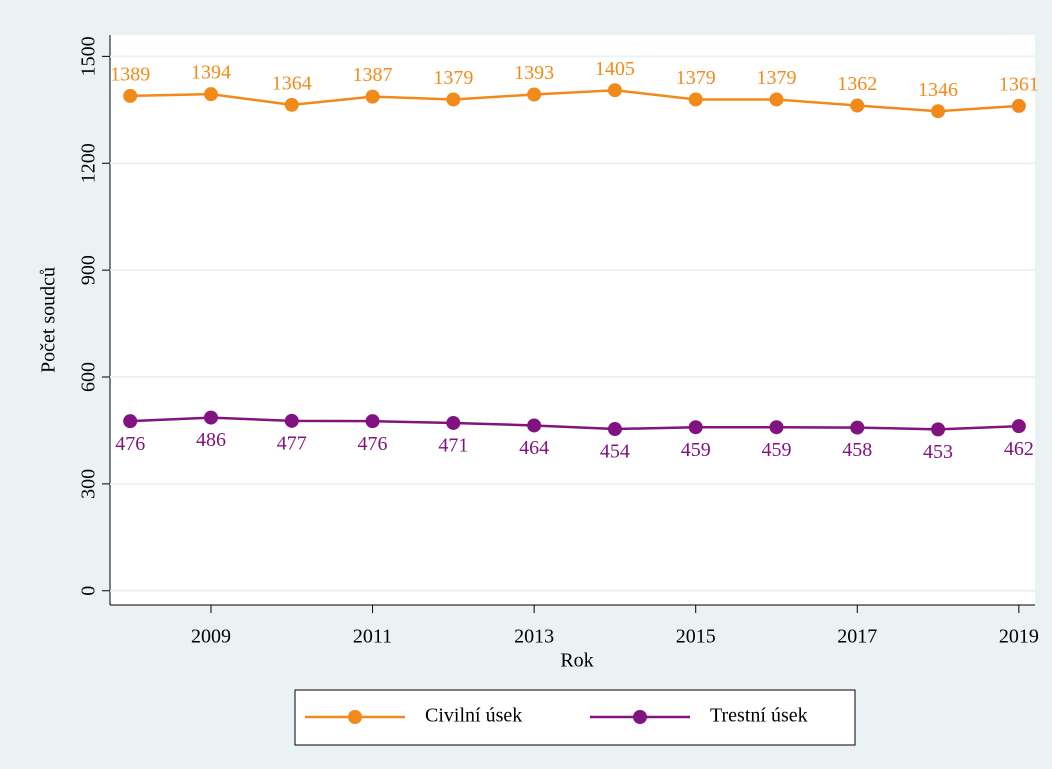 Image resolution: width=1052 pixels, height=769 pixels. Describe the element at coordinates (857, 637) in the screenshot. I see `x-tick-label: 2017` at that location.